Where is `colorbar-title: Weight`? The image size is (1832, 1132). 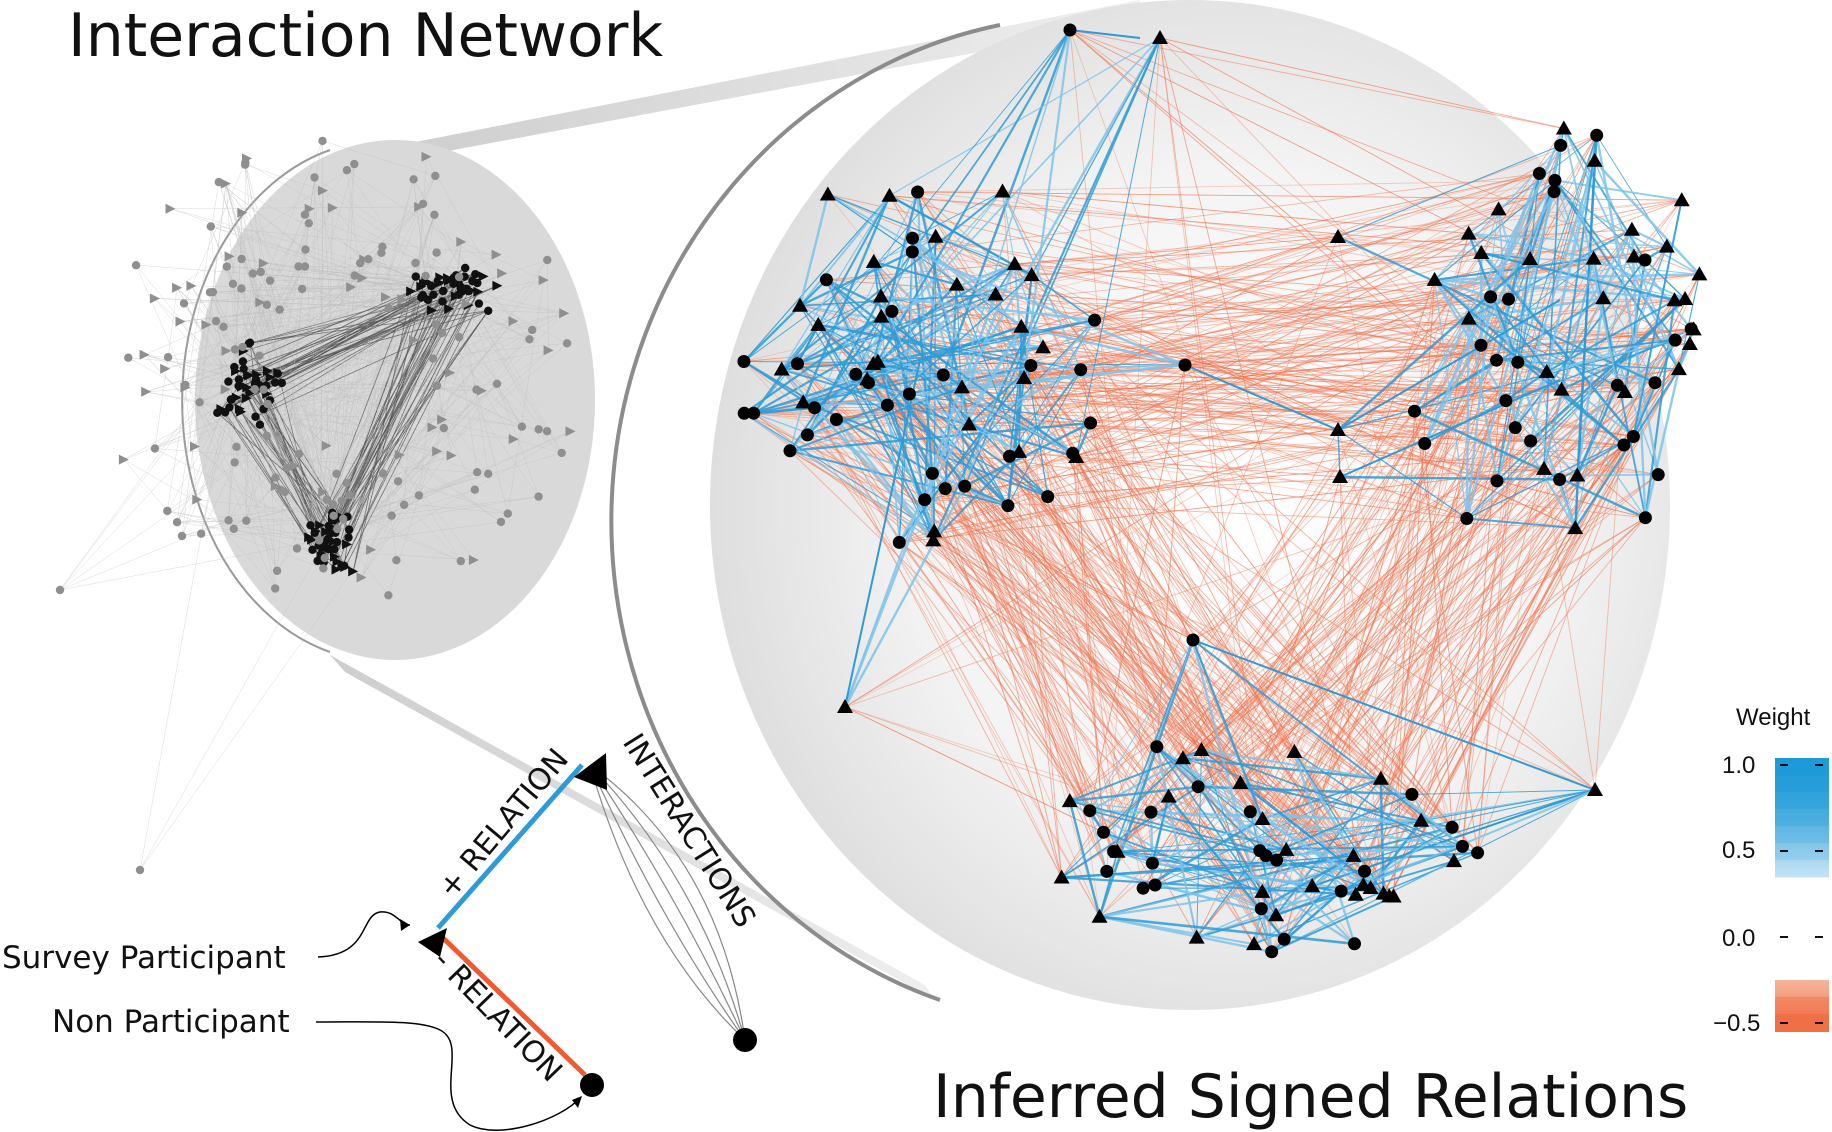 colorbar-title: Weight is located at coordinates (1773, 717).